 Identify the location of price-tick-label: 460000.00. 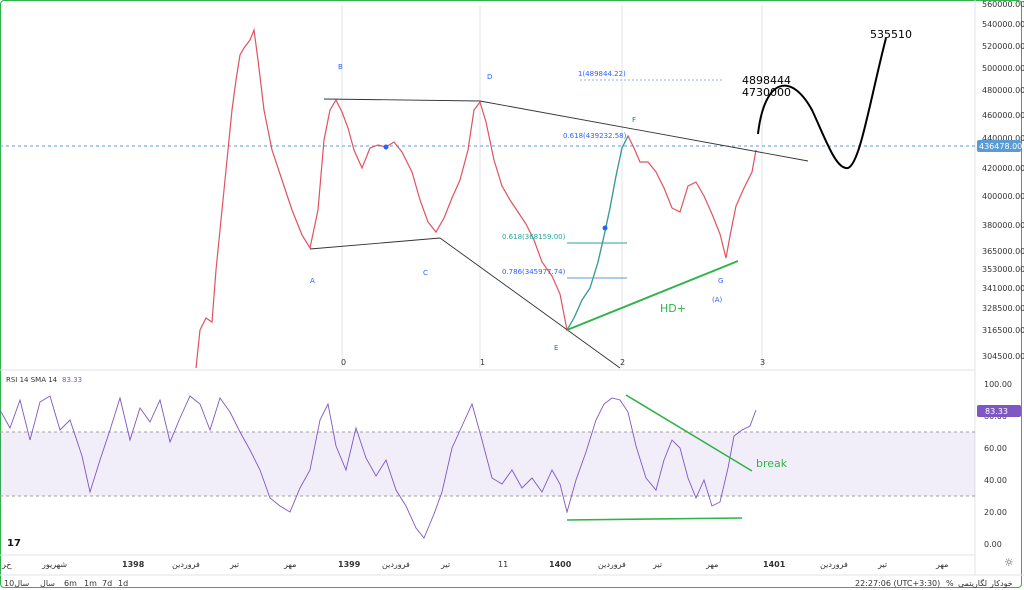
(1003, 115).